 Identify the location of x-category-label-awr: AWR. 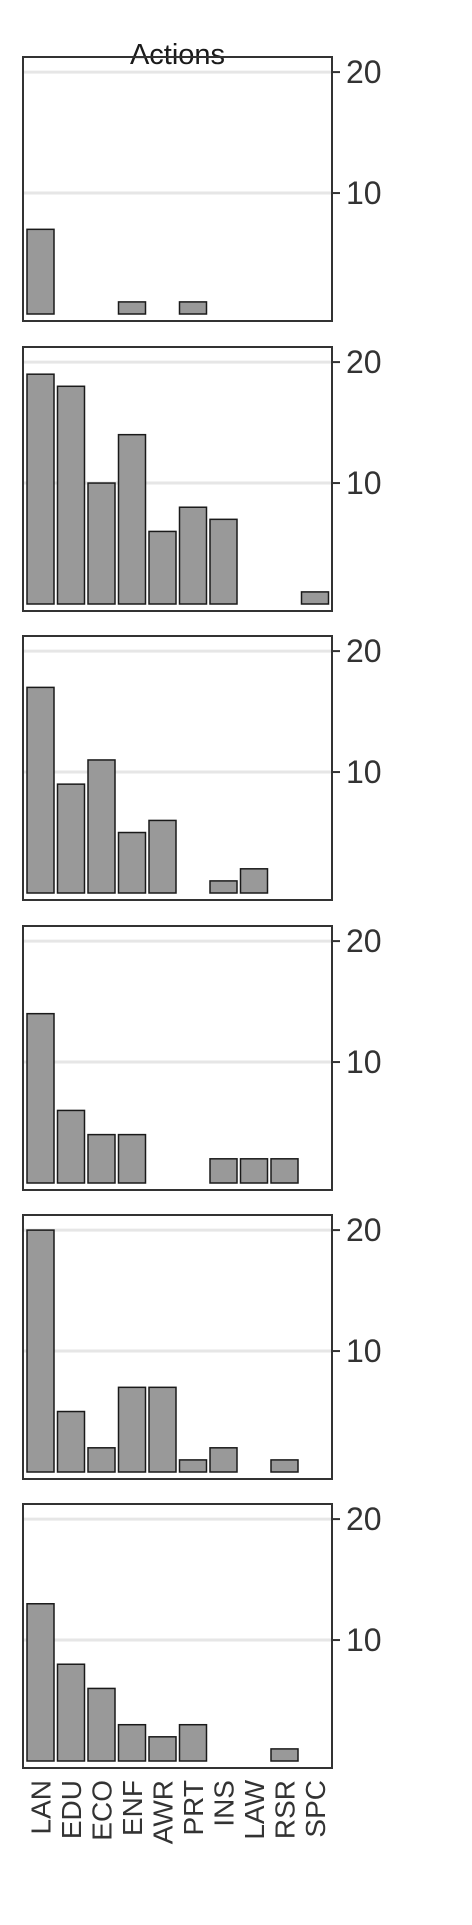
(163, 1812).